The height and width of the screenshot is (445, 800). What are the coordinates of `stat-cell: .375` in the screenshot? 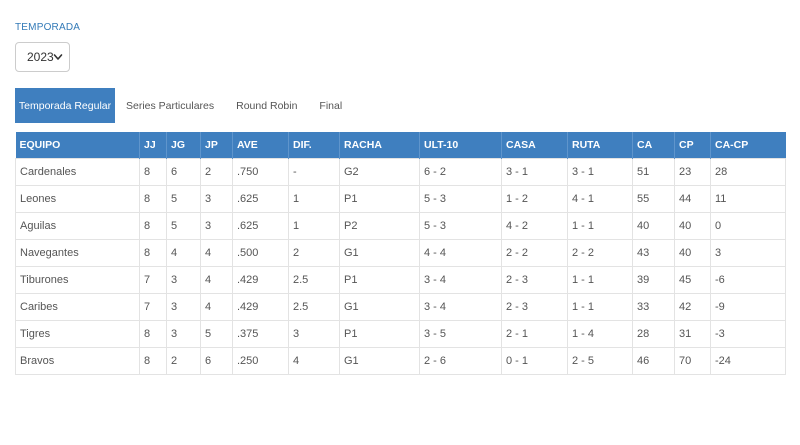 It's located at (260, 334).